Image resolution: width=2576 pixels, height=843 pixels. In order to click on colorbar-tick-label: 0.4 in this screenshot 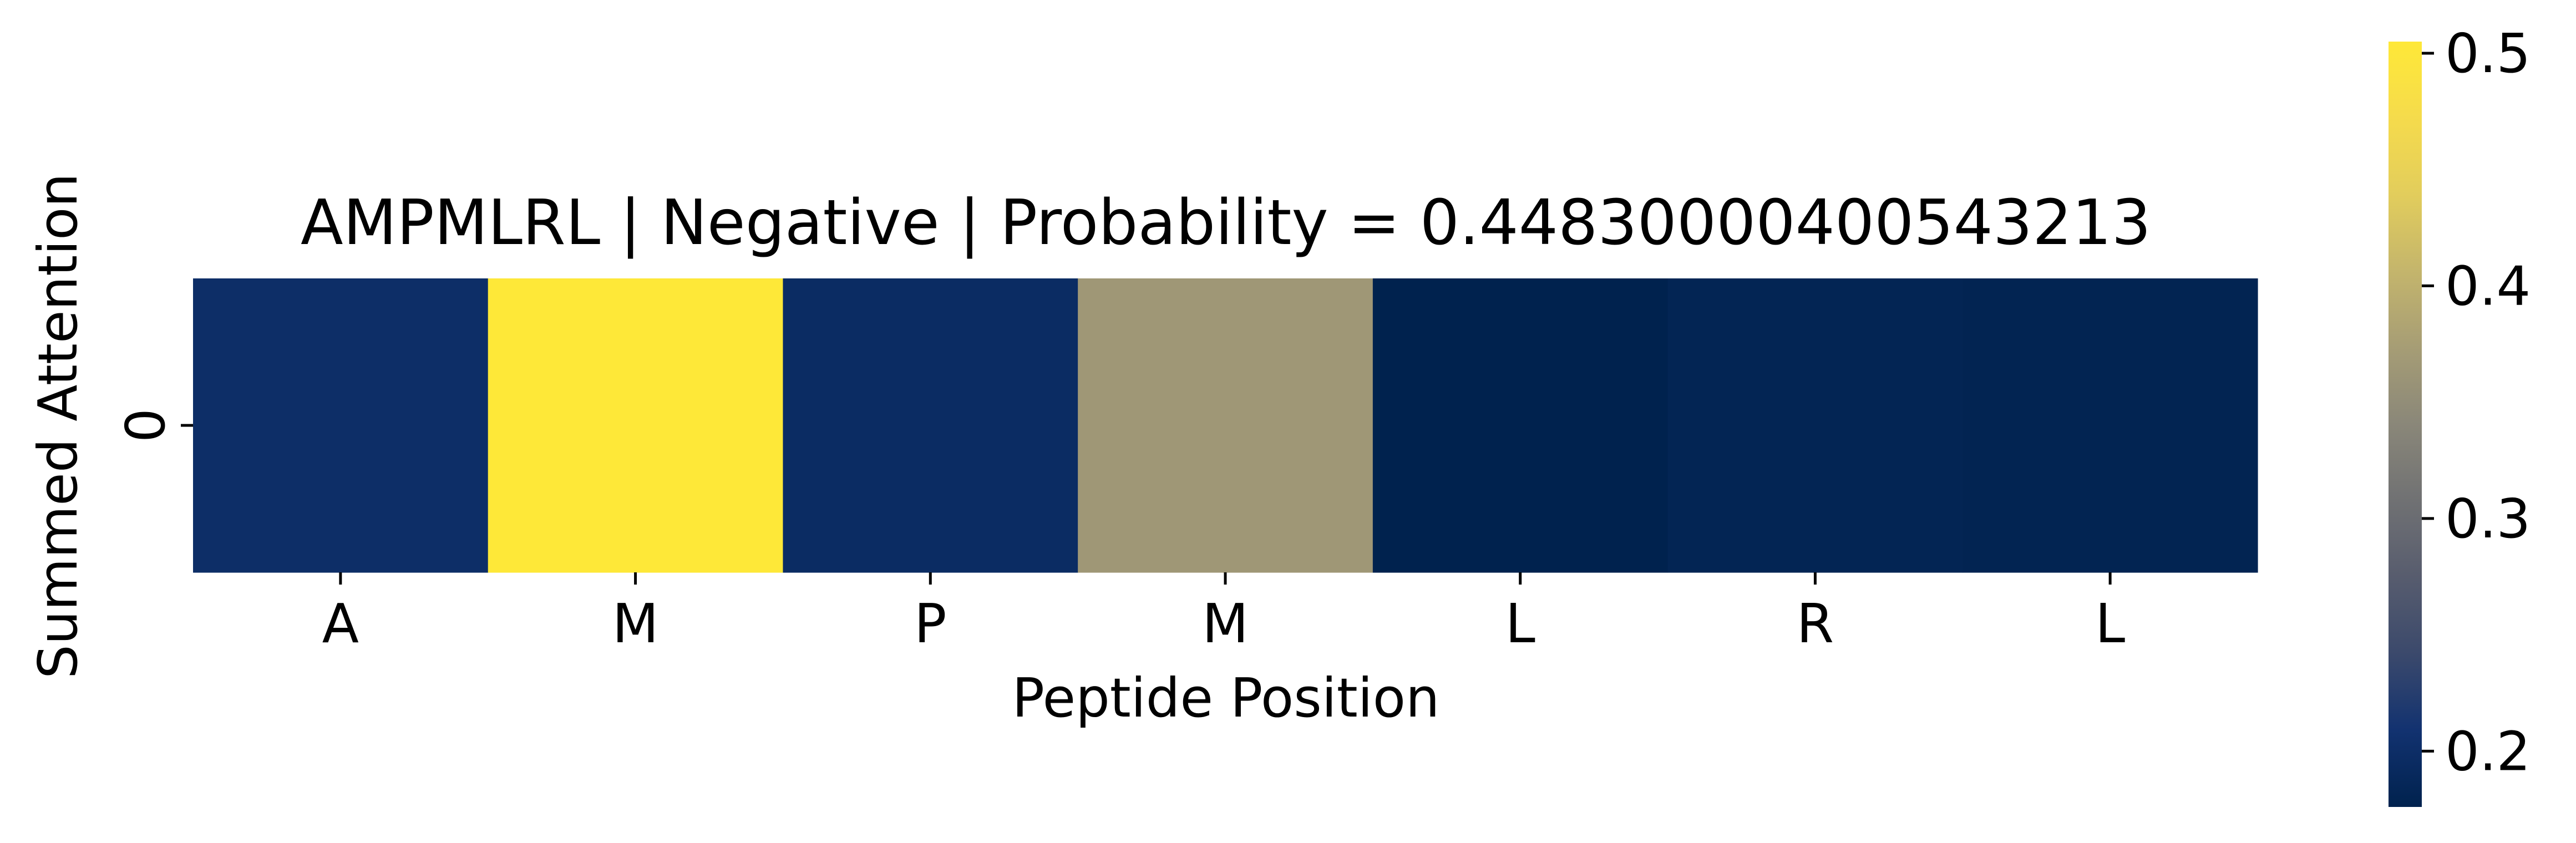, I will do `click(2488, 286)`.